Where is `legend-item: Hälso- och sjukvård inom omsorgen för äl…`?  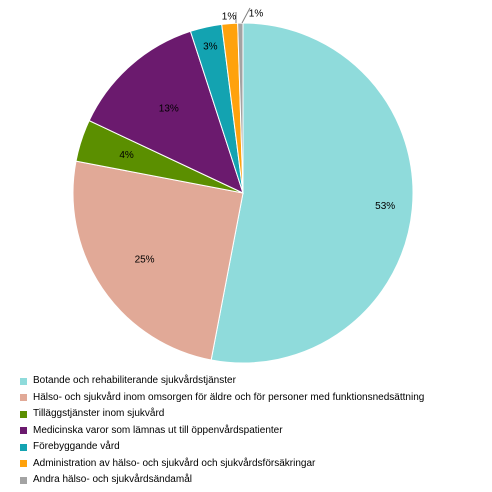
legend-item: Hälso- och sjukvård inom omsorgen för äl… is located at coordinates (222, 398).